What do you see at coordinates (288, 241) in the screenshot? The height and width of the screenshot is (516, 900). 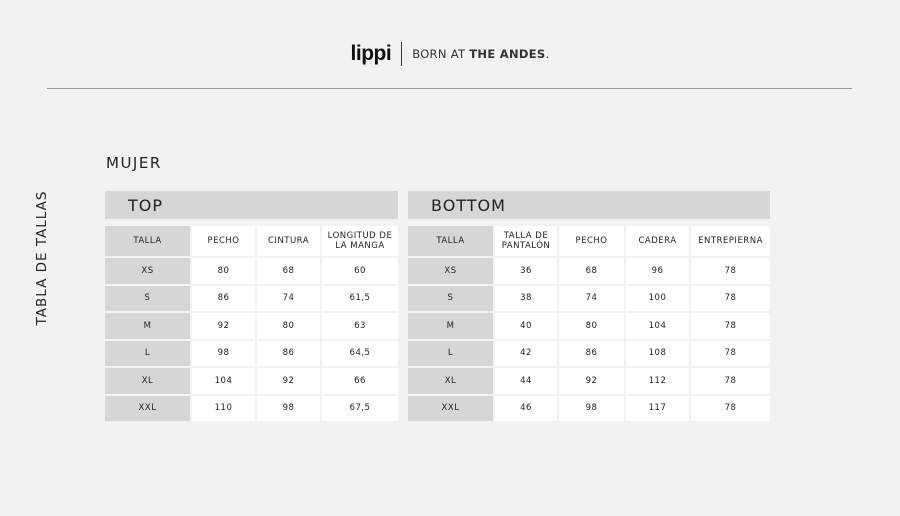 I see `column-header: CINTURA` at bounding box center [288, 241].